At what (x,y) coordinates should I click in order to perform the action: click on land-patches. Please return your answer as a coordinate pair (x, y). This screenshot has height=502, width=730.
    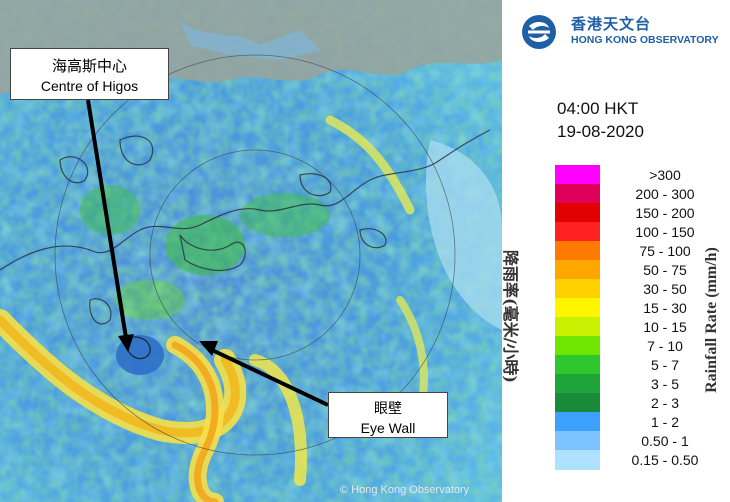
    Looking at the image, I should click on (250, 40).